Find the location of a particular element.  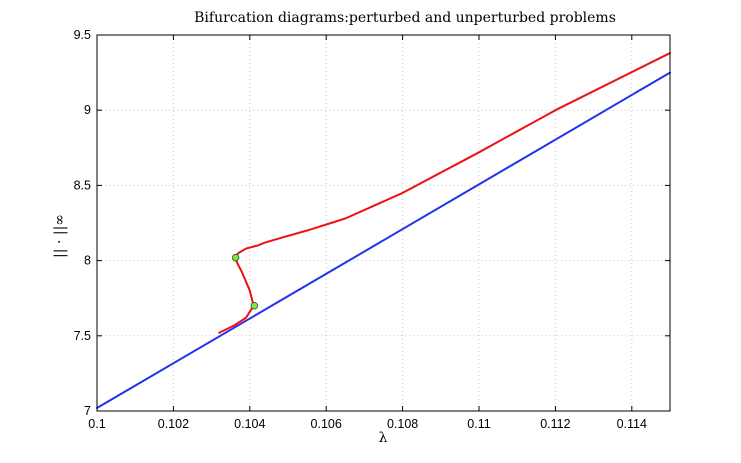

y-tick-label: 8.5 is located at coordinates (82, 185).